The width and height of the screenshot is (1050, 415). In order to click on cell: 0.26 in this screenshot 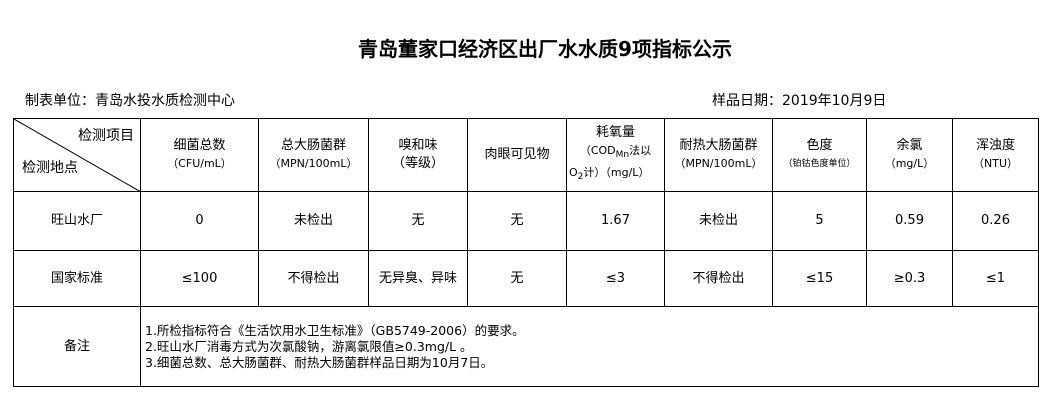, I will do `click(995, 221)`.